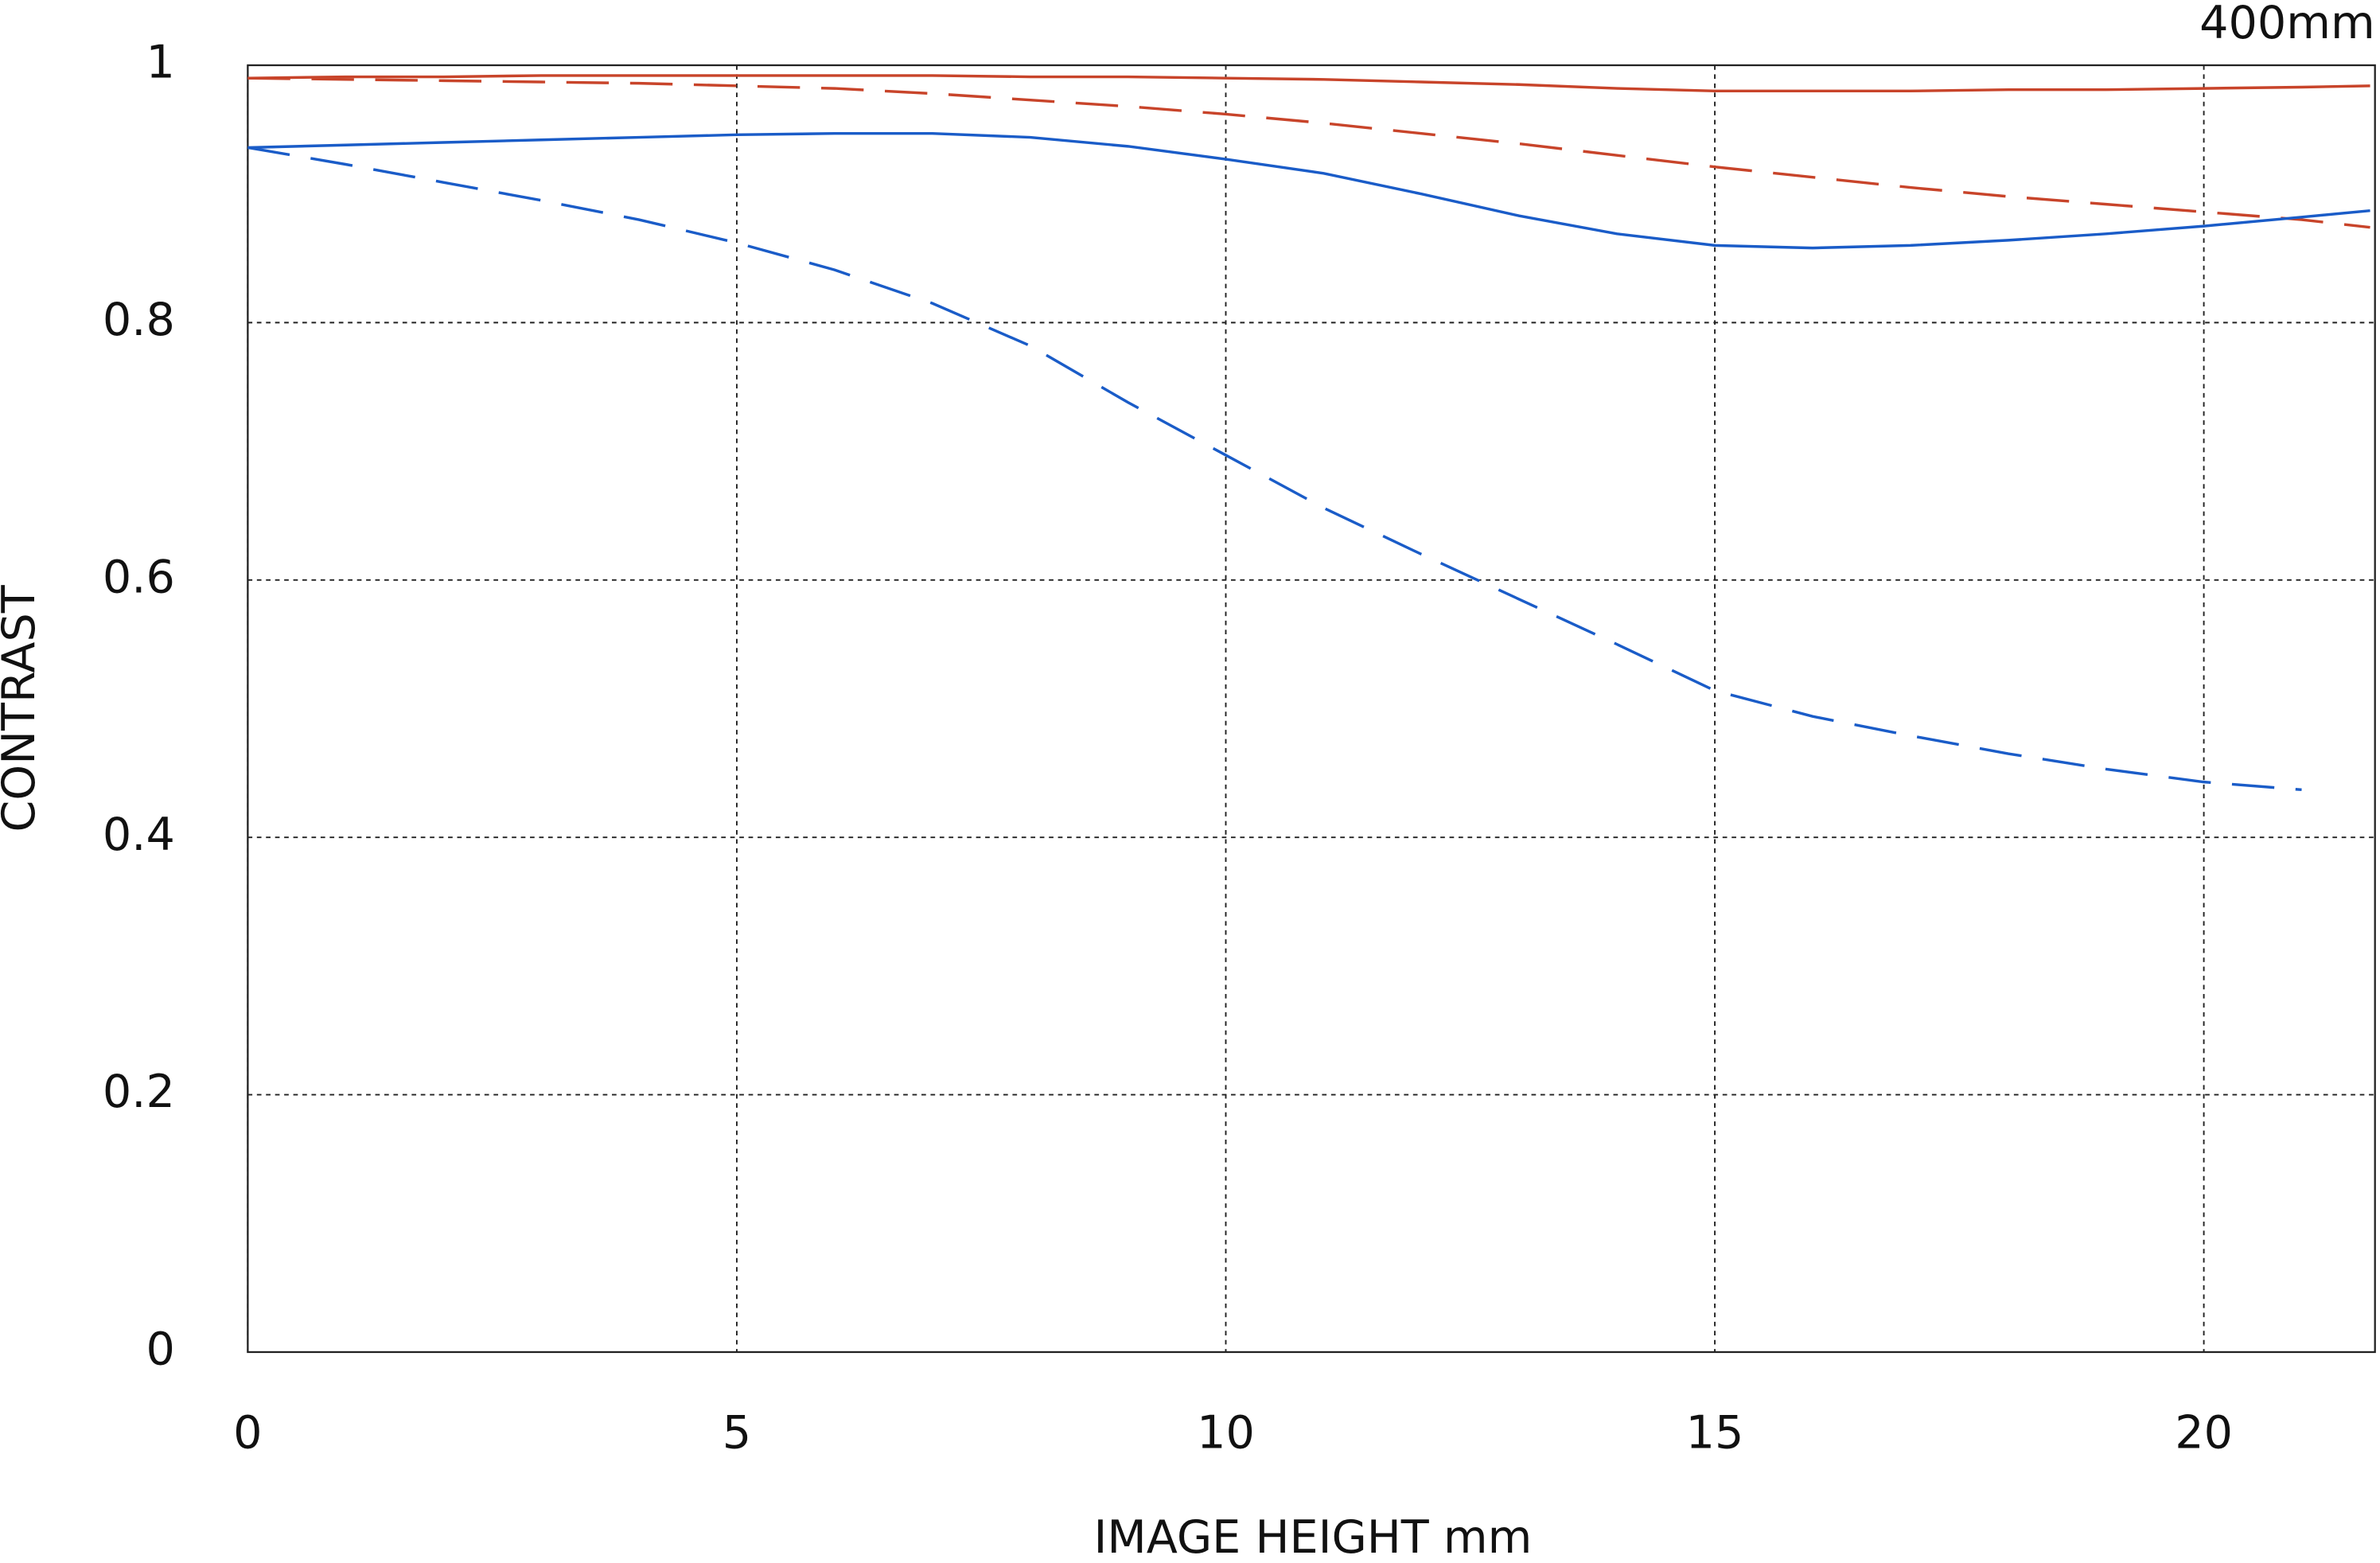 This screenshot has height=1563, width=2380. I want to click on y-tick-label: 0.6, so click(139, 577).